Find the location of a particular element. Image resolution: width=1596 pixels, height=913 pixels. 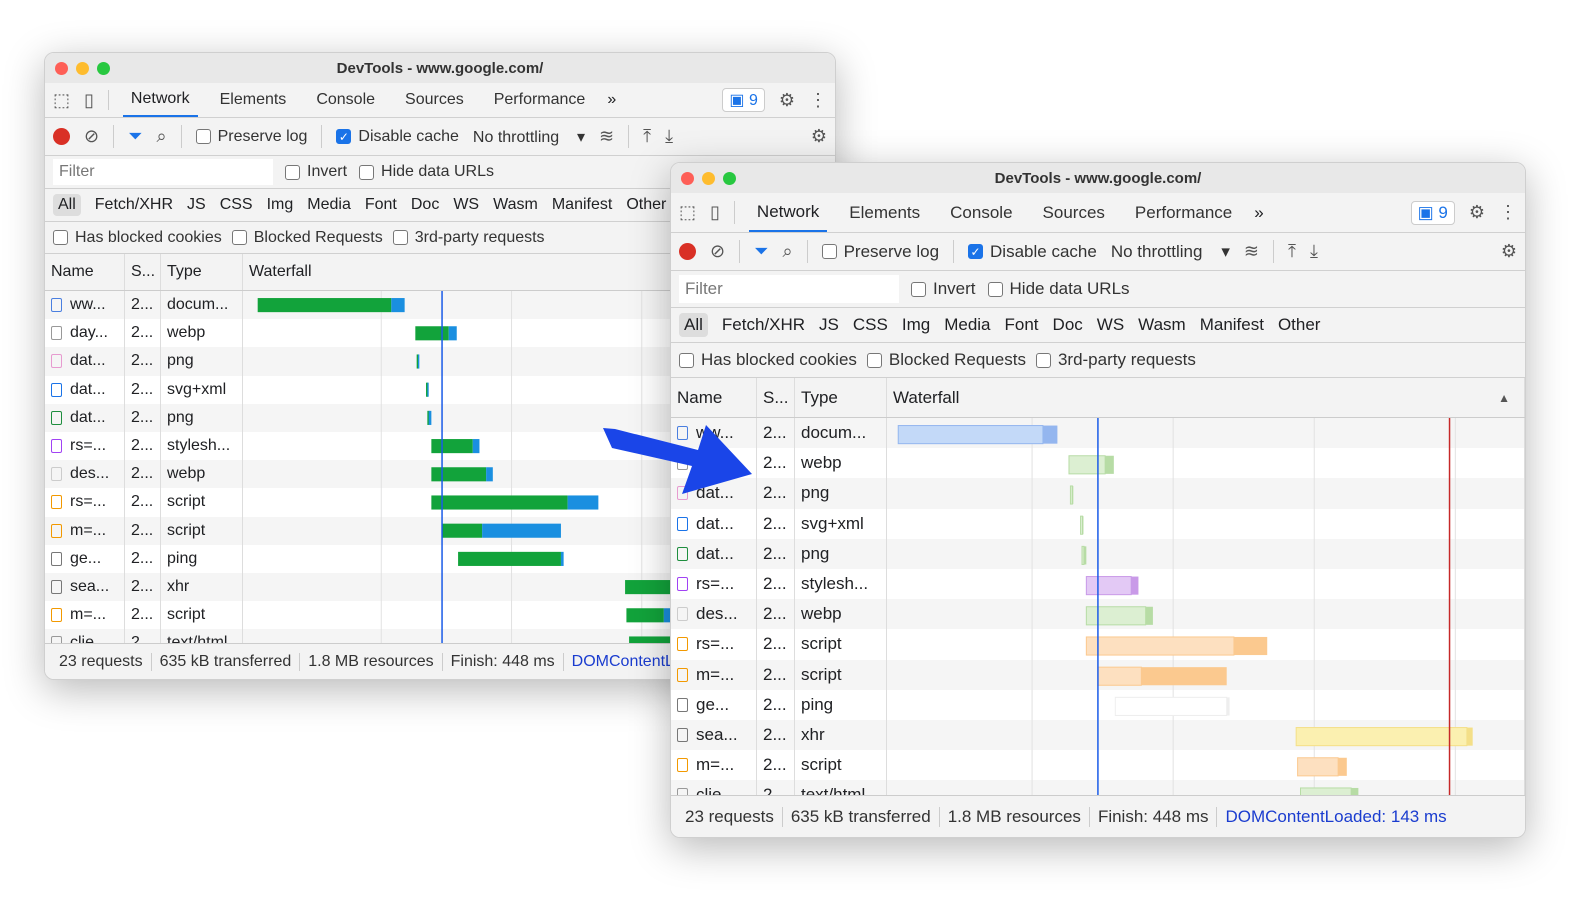

table-row: day...2...webp is located at coordinates (440, 333).